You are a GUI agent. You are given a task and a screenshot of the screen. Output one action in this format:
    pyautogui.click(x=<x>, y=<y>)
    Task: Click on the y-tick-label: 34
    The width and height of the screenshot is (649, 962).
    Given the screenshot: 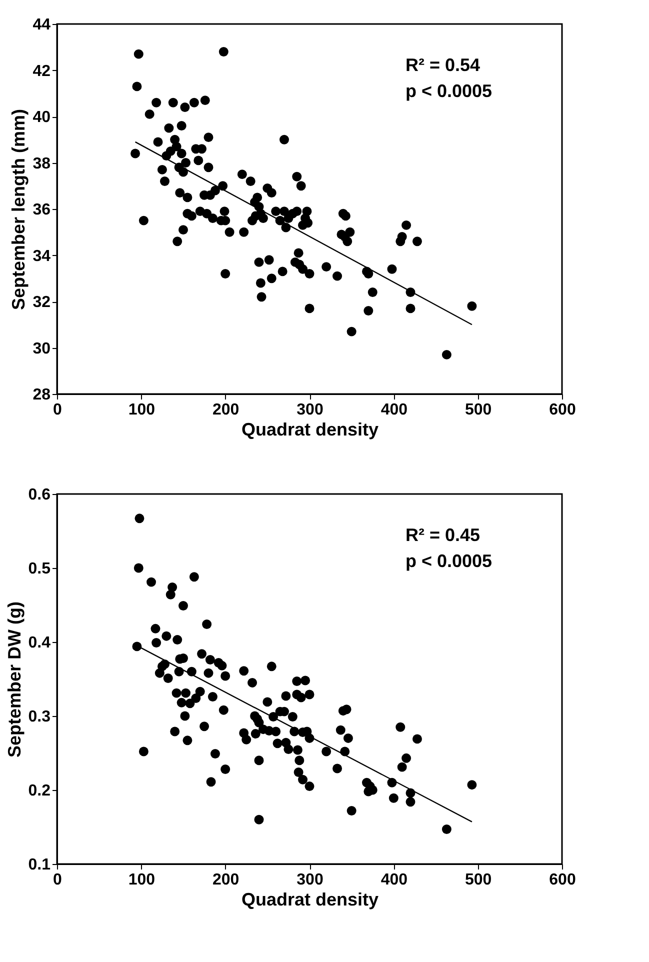 What is the action you would take?
    pyautogui.click(x=41, y=256)
    